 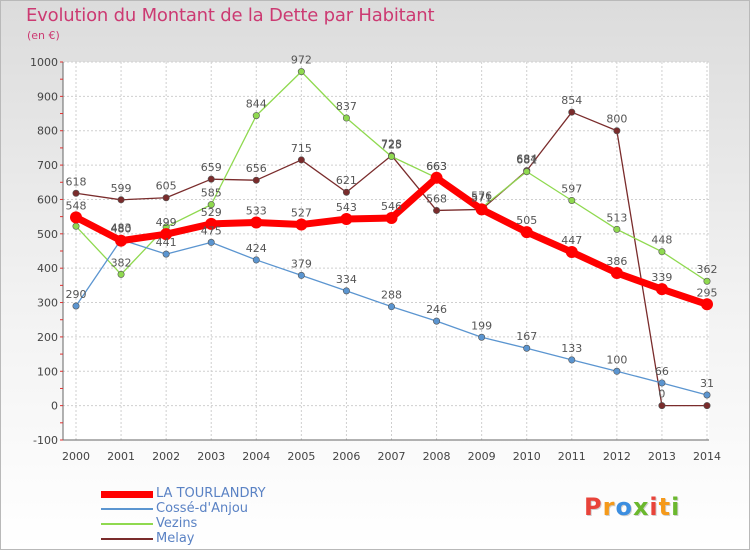 What do you see at coordinates (676, 507) in the screenshot?
I see `logo-letter: i` at bounding box center [676, 507].